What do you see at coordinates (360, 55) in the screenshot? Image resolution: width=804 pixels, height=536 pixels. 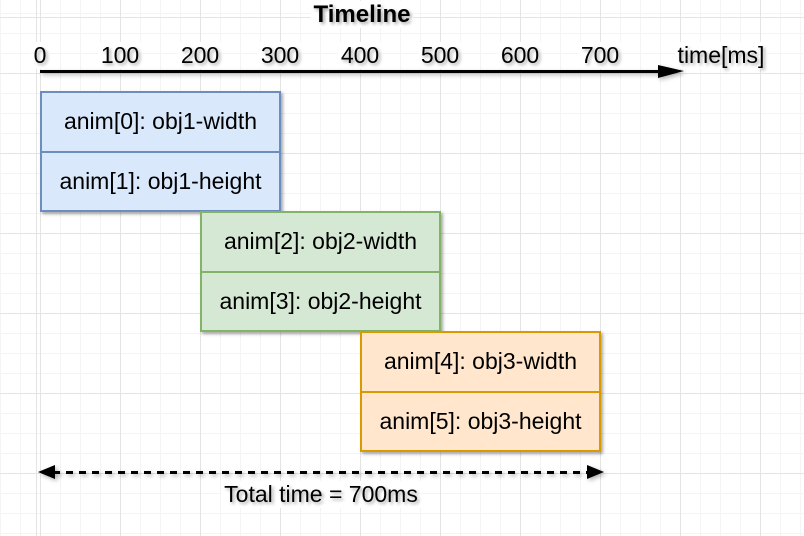 I see `axis-tick-400: 400` at bounding box center [360, 55].